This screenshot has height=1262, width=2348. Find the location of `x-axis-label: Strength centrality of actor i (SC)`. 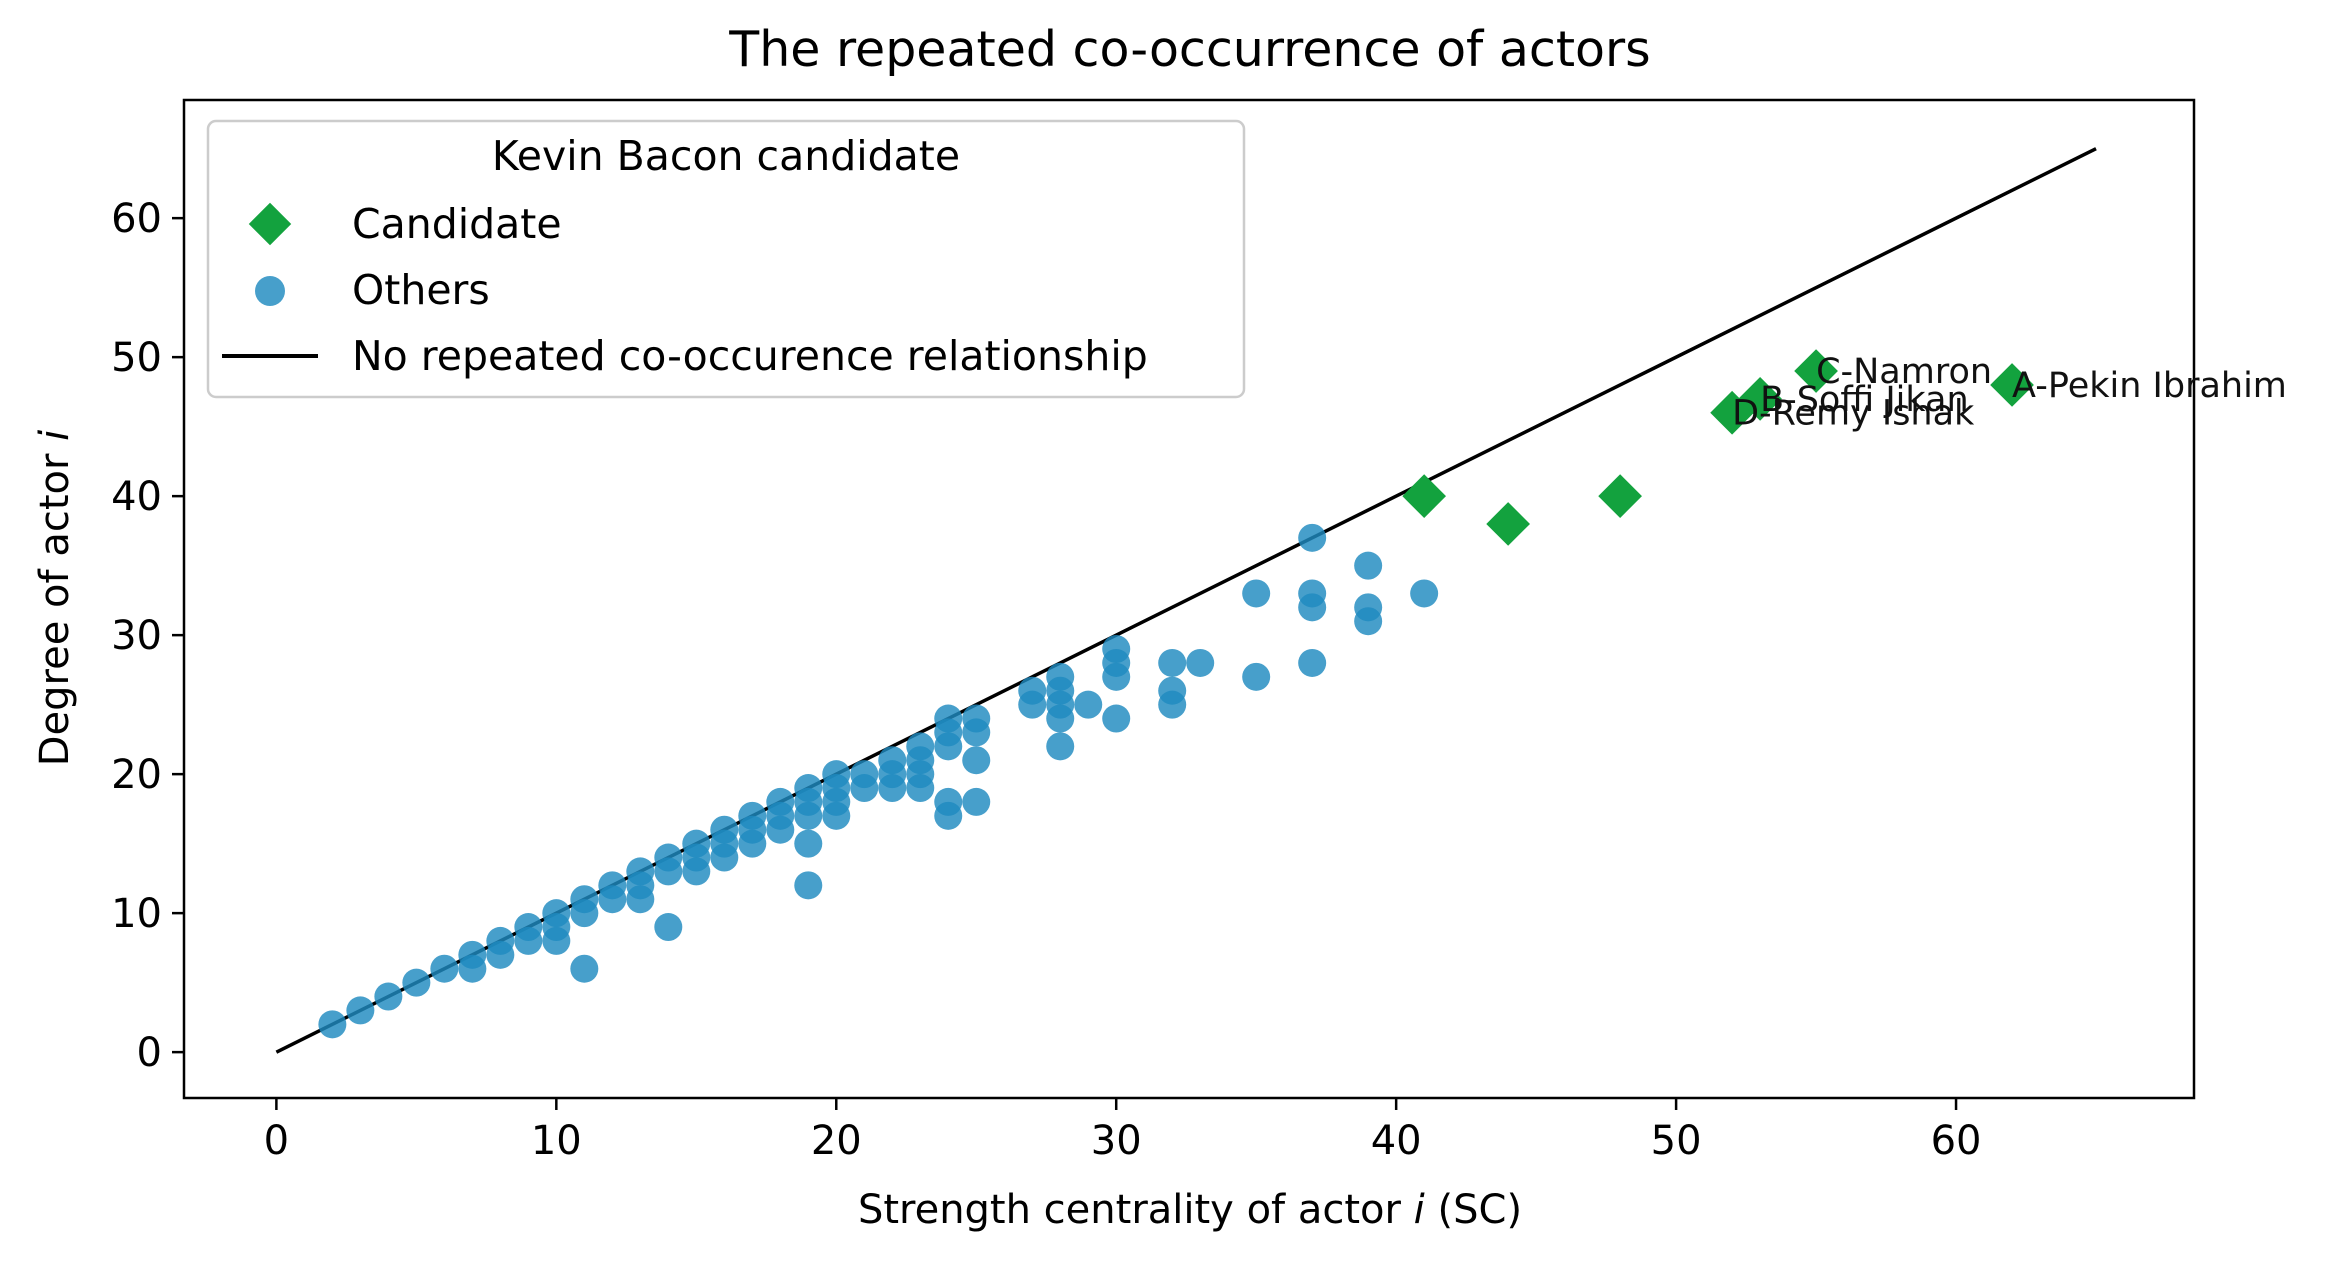

x-axis-label: Strength centrality of actor i (SC) is located at coordinates (1190, 1210).